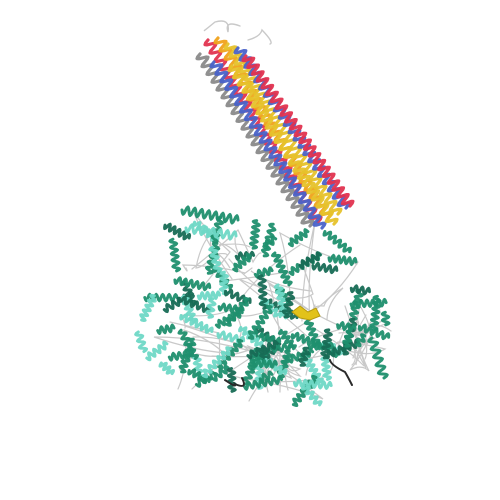 The height and width of the screenshot is (500, 500). I want to click on ligand-molecule, so click(306, 313).